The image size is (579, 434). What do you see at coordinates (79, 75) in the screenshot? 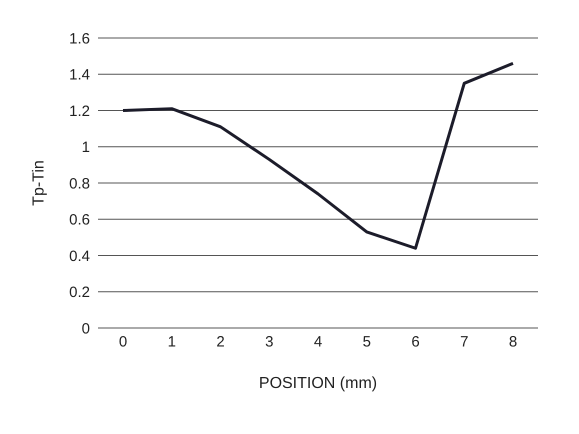
I see `y-tick-label: 1.4` at bounding box center [79, 75].